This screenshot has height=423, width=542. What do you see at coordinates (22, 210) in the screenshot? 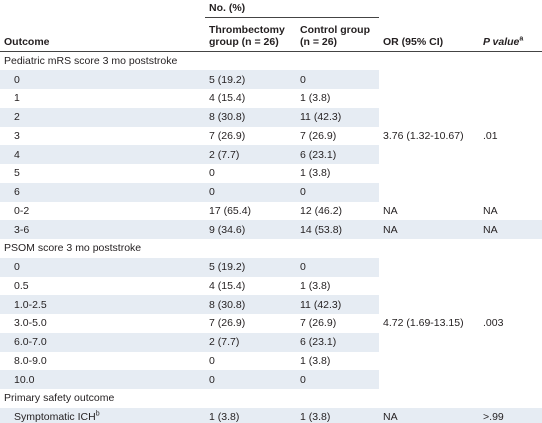
I see `row-label: 0-2` at bounding box center [22, 210].